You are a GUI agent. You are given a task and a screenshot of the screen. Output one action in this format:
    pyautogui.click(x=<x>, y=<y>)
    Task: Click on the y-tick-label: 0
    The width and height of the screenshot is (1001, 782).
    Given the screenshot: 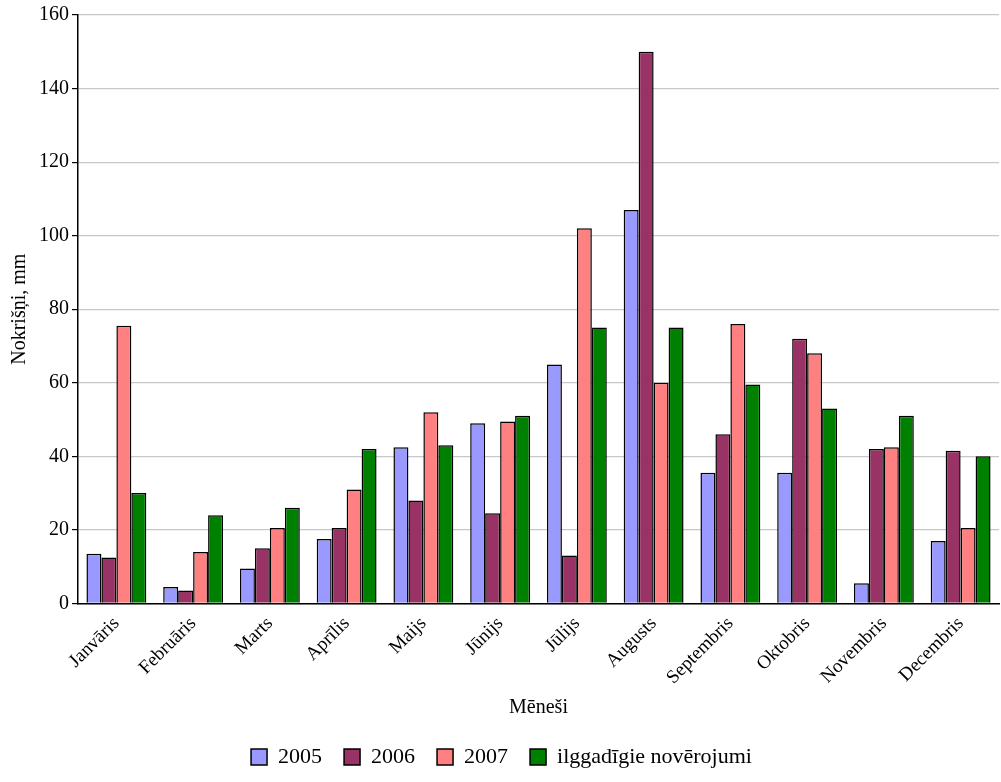 What is the action you would take?
    pyautogui.click(x=64, y=601)
    